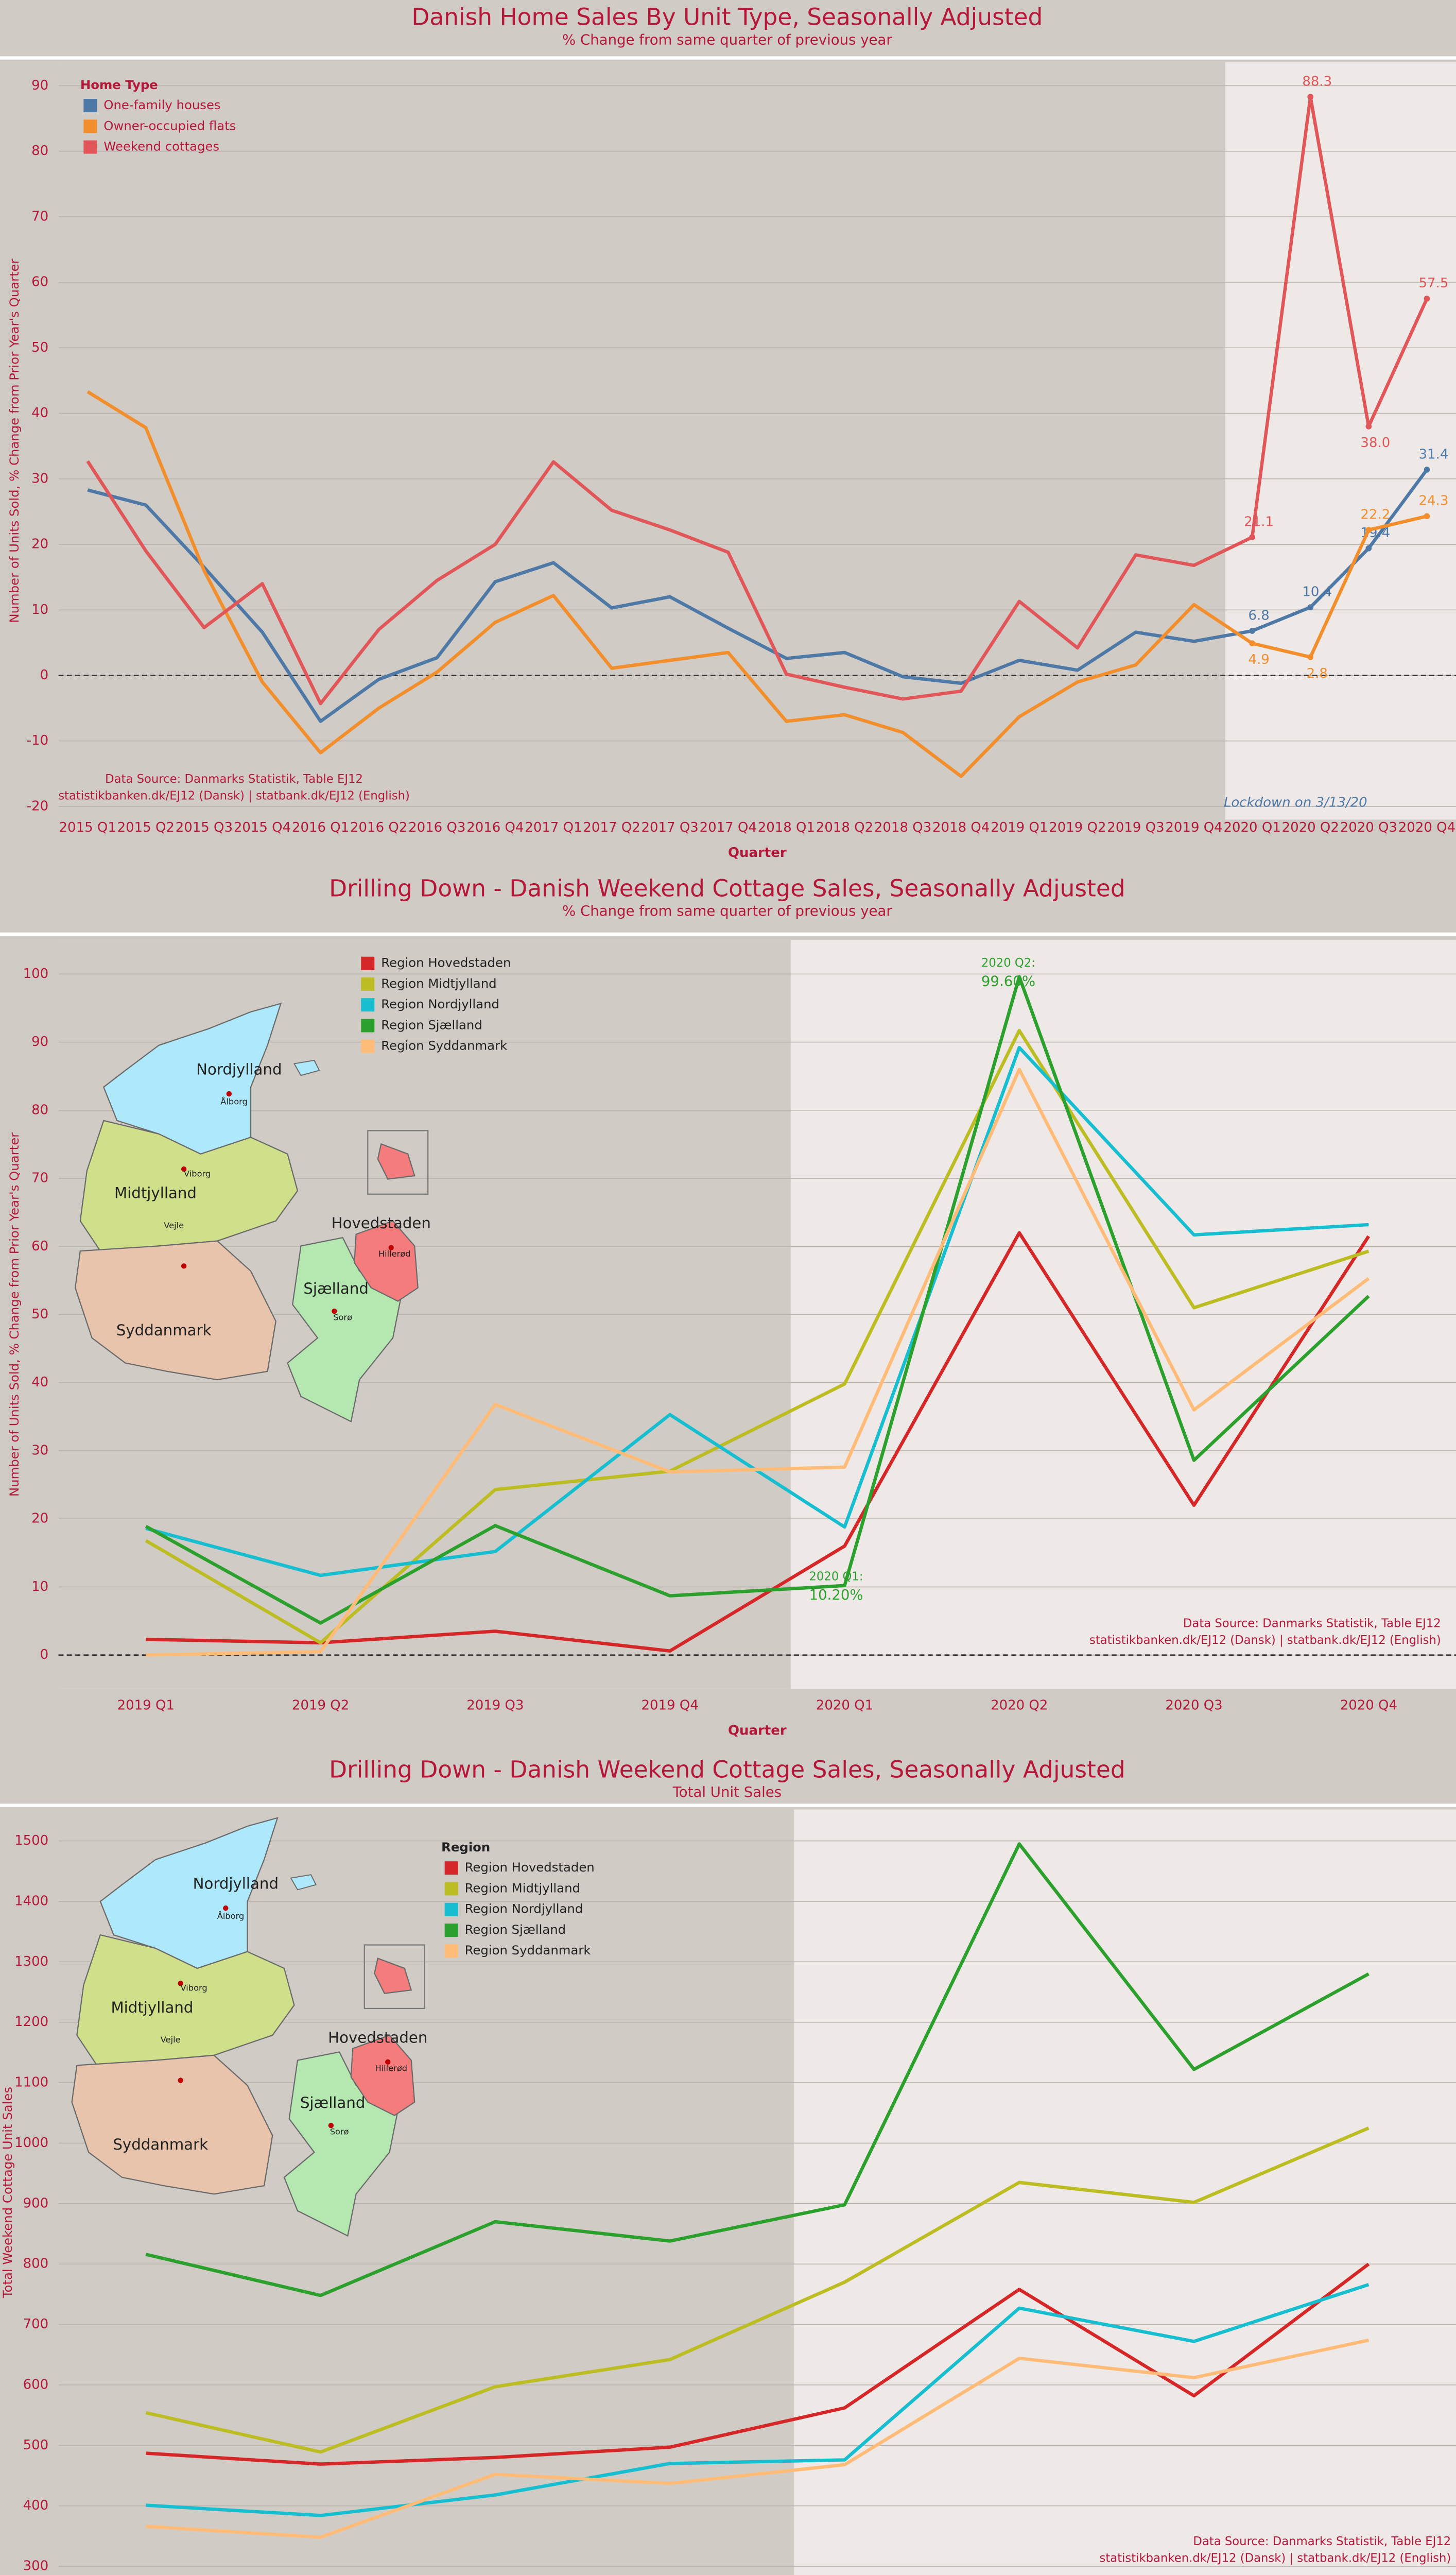 The width and height of the screenshot is (1456, 2575). Describe the element at coordinates (1008, 963) in the screenshot. I see `annotation: 2020 Q2:` at that location.